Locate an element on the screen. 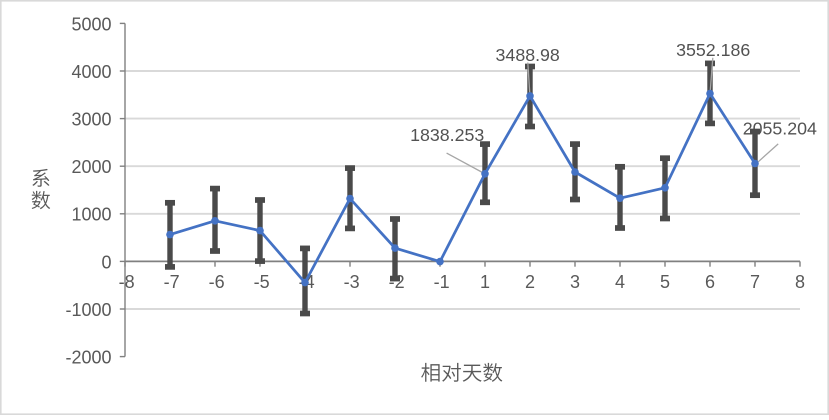 This screenshot has height=420, width=829. svg-text: -7 is located at coordinates (172, 282).